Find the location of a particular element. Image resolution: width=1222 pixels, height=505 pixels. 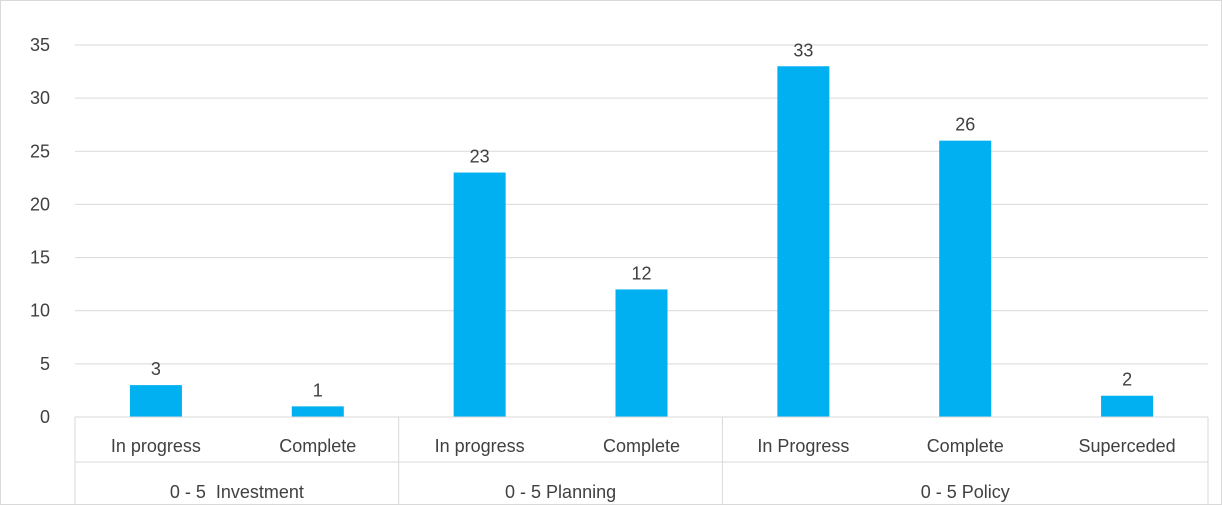

y-tick-label: 10 is located at coordinates (40, 311).